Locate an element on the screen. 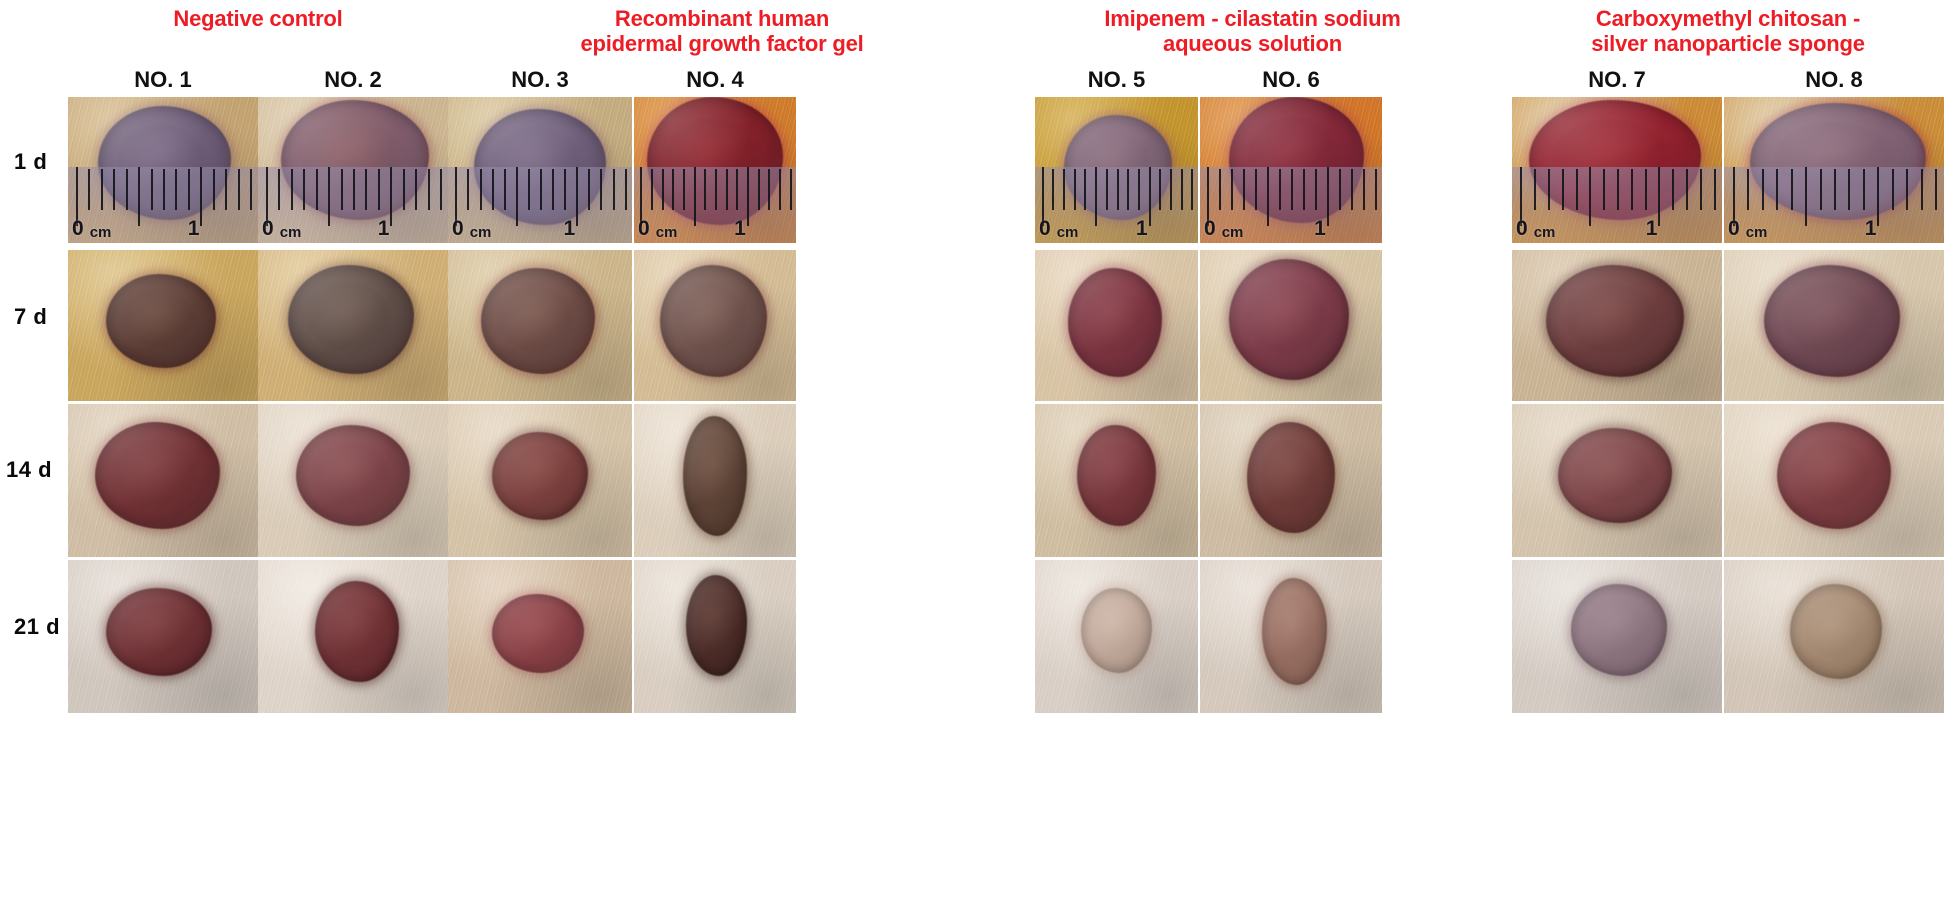 The width and height of the screenshot is (1950, 917). group-header-line: Recombinant human is located at coordinates (722, 18).